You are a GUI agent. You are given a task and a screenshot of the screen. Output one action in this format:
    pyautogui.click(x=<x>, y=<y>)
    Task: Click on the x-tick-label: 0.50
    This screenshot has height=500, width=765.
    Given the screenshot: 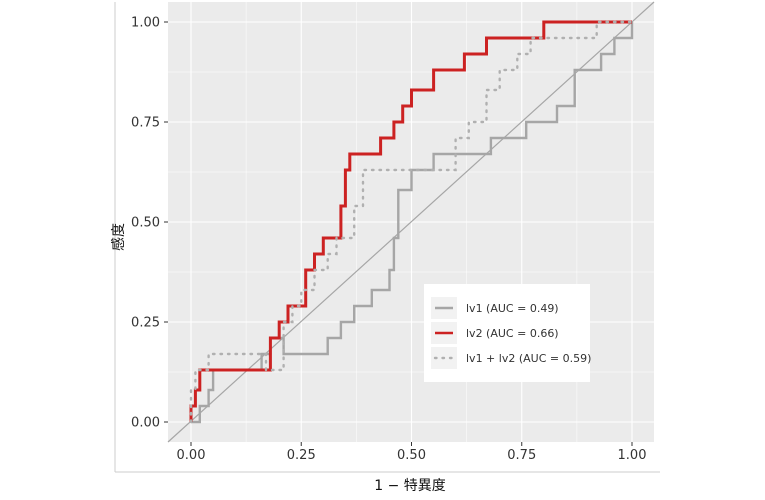 What is the action you would take?
    pyautogui.click(x=411, y=455)
    